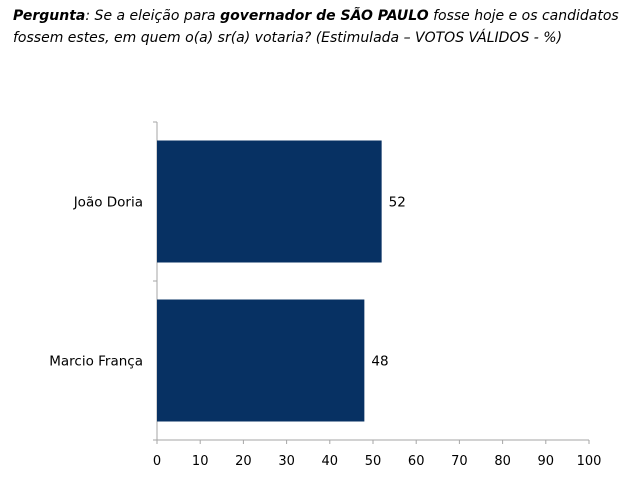  Describe the element at coordinates (330, 461) in the screenshot. I see `x-tick-label: 40` at that location.